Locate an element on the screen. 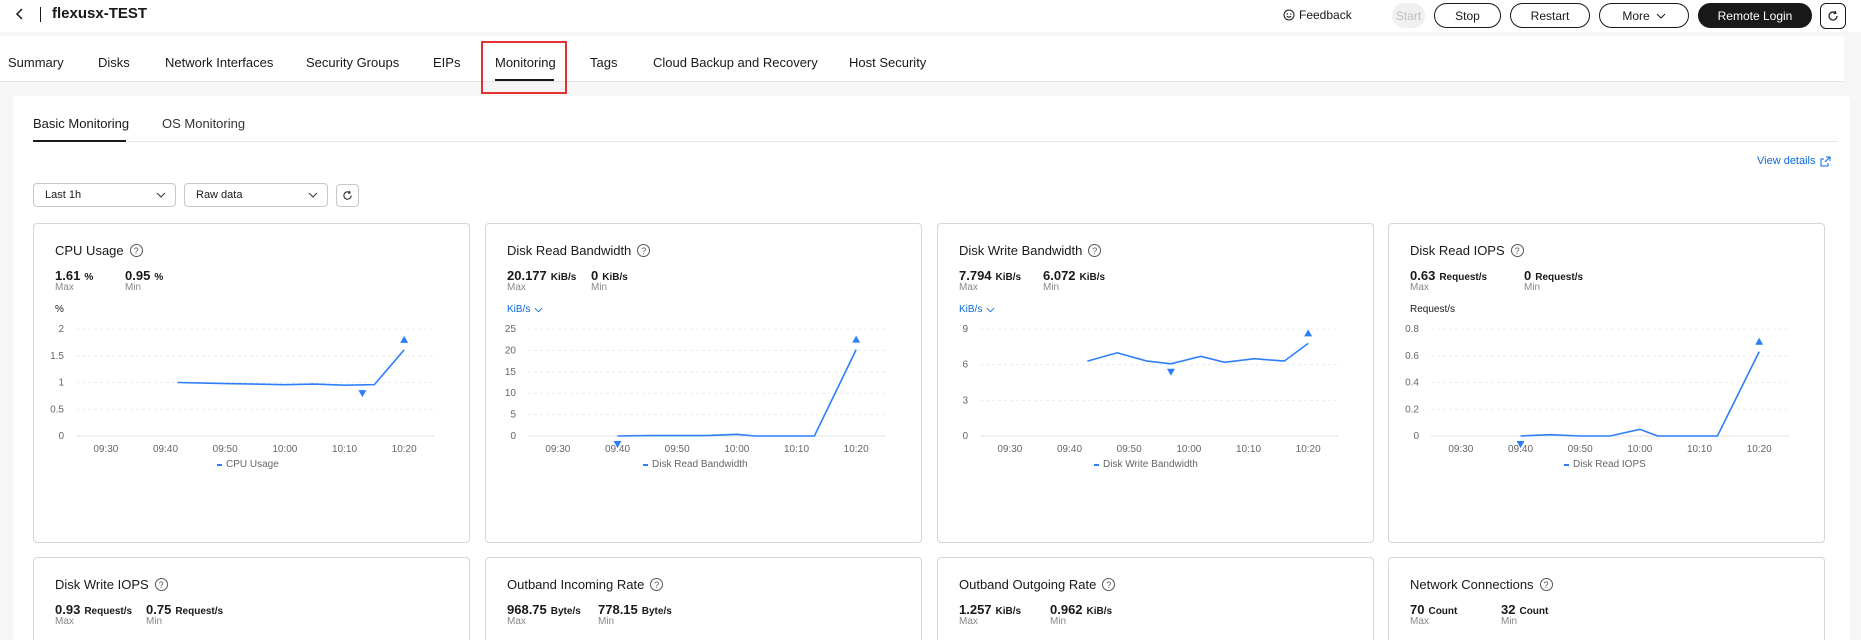  y-tick-label: 0.8 is located at coordinates (1412, 329).